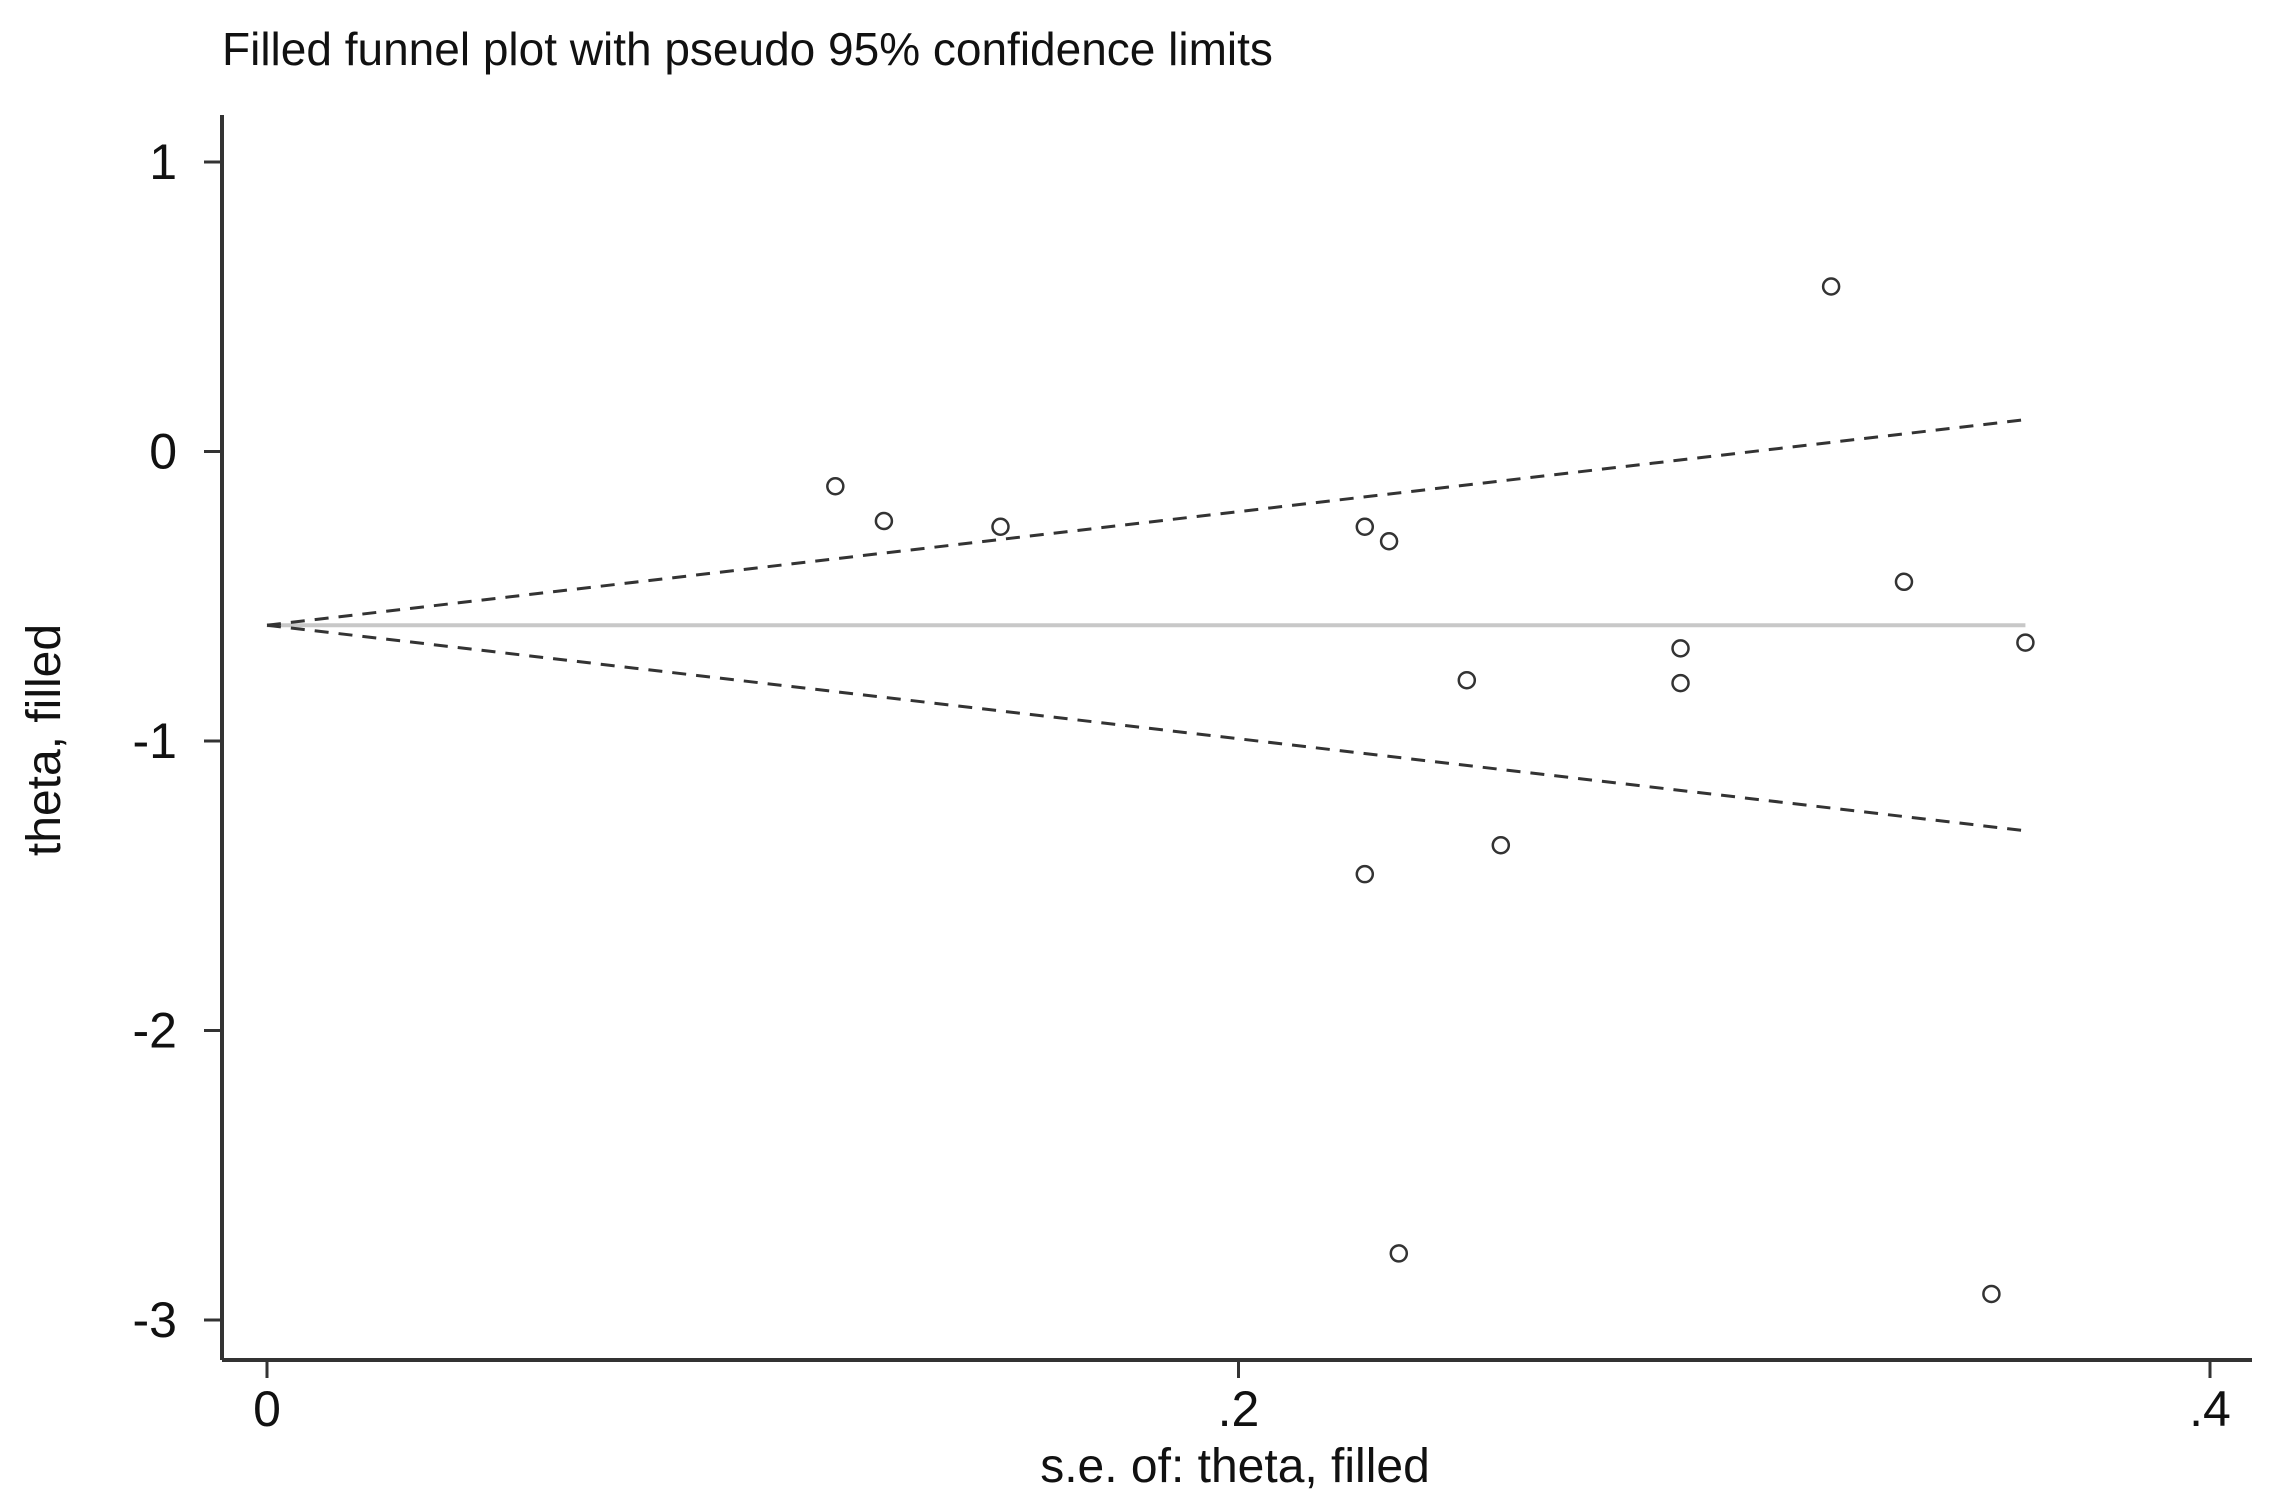 The image size is (2270, 1499). What do you see at coordinates (267, 1409) in the screenshot?
I see `x-tick-label: 0` at bounding box center [267, 1409].